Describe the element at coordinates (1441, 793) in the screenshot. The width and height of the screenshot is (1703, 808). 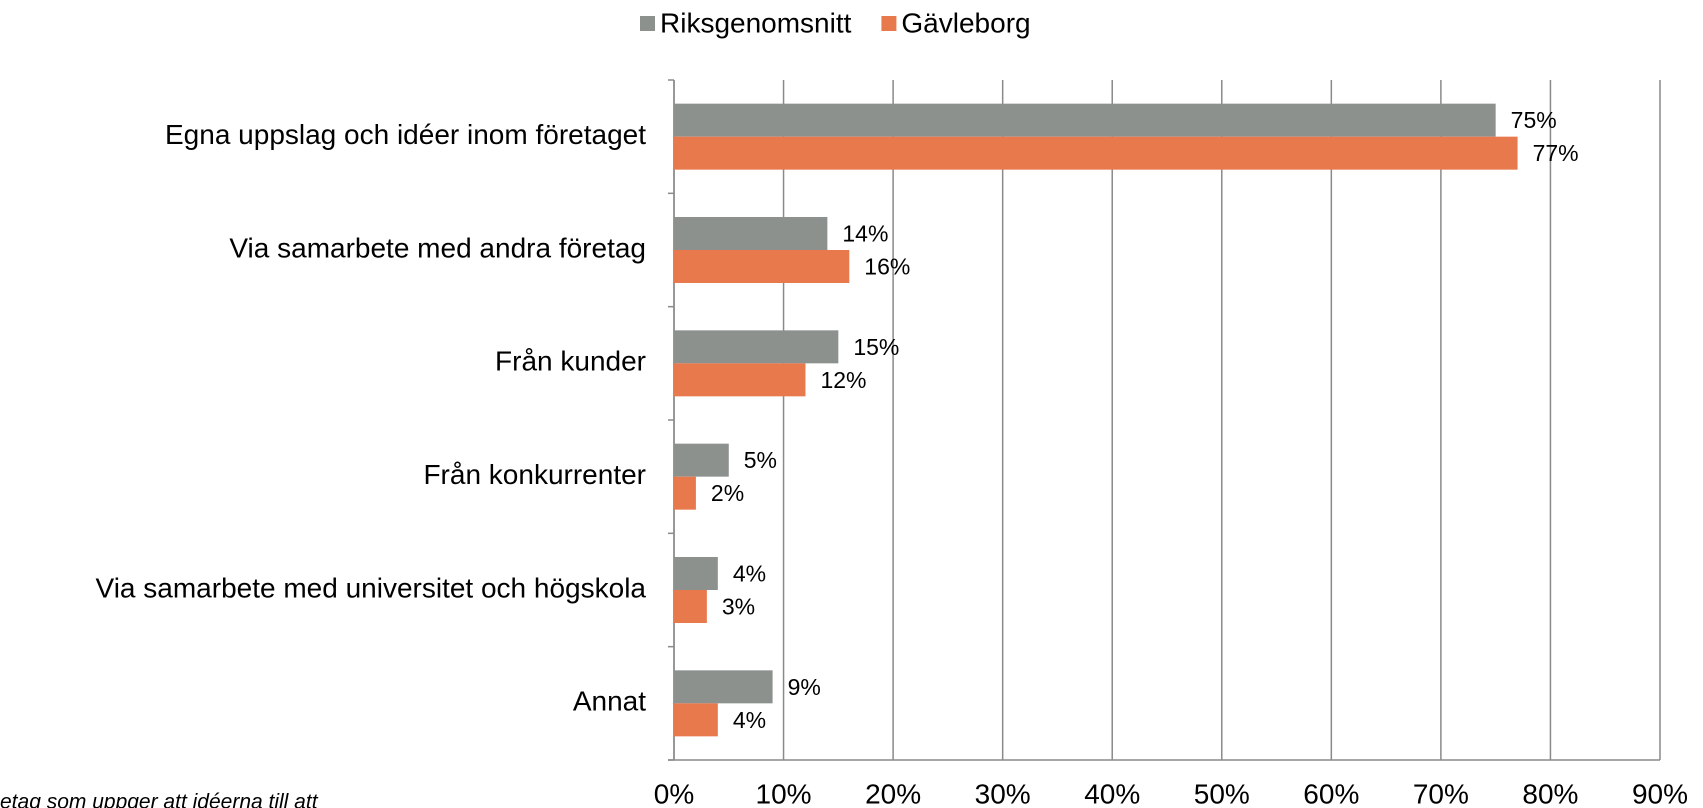
I see `x-tick-label: 70%` at that location.